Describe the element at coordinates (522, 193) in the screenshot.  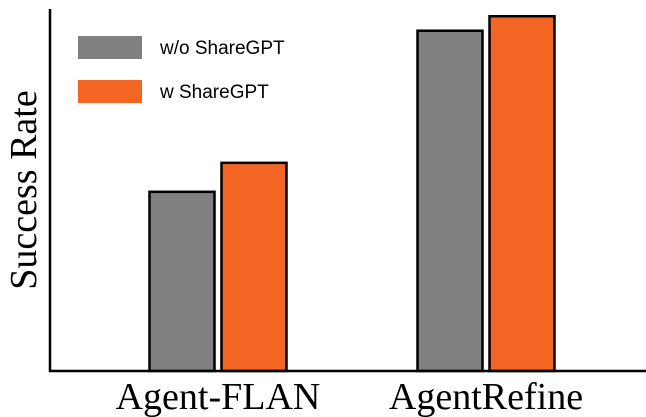
I see `bar-agentrefine-w-sharegpt` at that location.